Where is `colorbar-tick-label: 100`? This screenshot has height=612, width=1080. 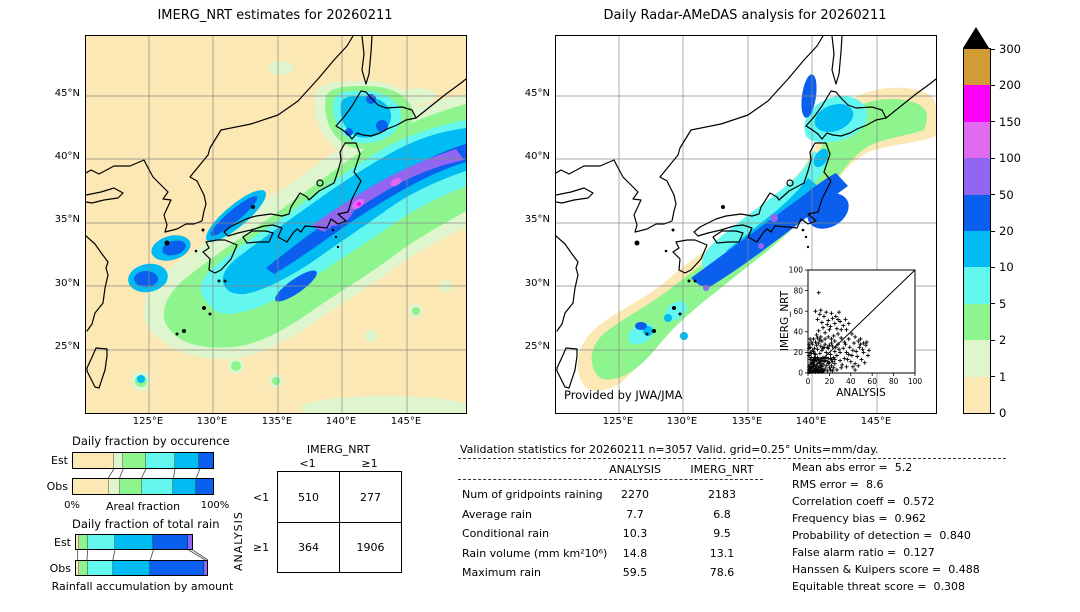
colorbar-tick-label: 100 is located at coordinates (1010, 158).